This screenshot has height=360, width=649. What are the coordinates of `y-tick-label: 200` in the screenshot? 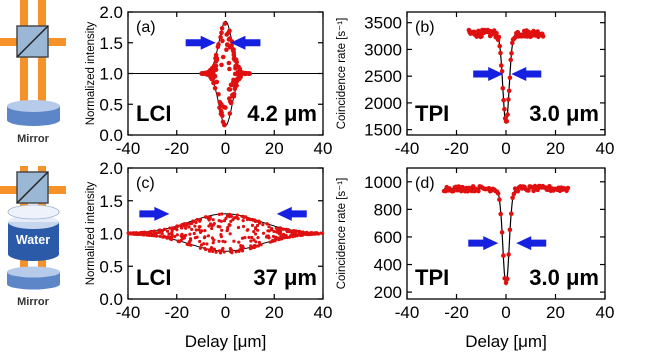 It's located at (388, 292).